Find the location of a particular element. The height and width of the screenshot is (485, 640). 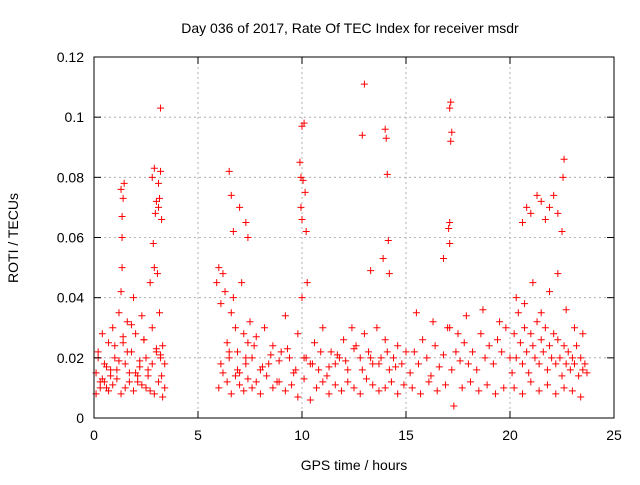

x-tick-label: 15 is located at coordinates (406, 435).